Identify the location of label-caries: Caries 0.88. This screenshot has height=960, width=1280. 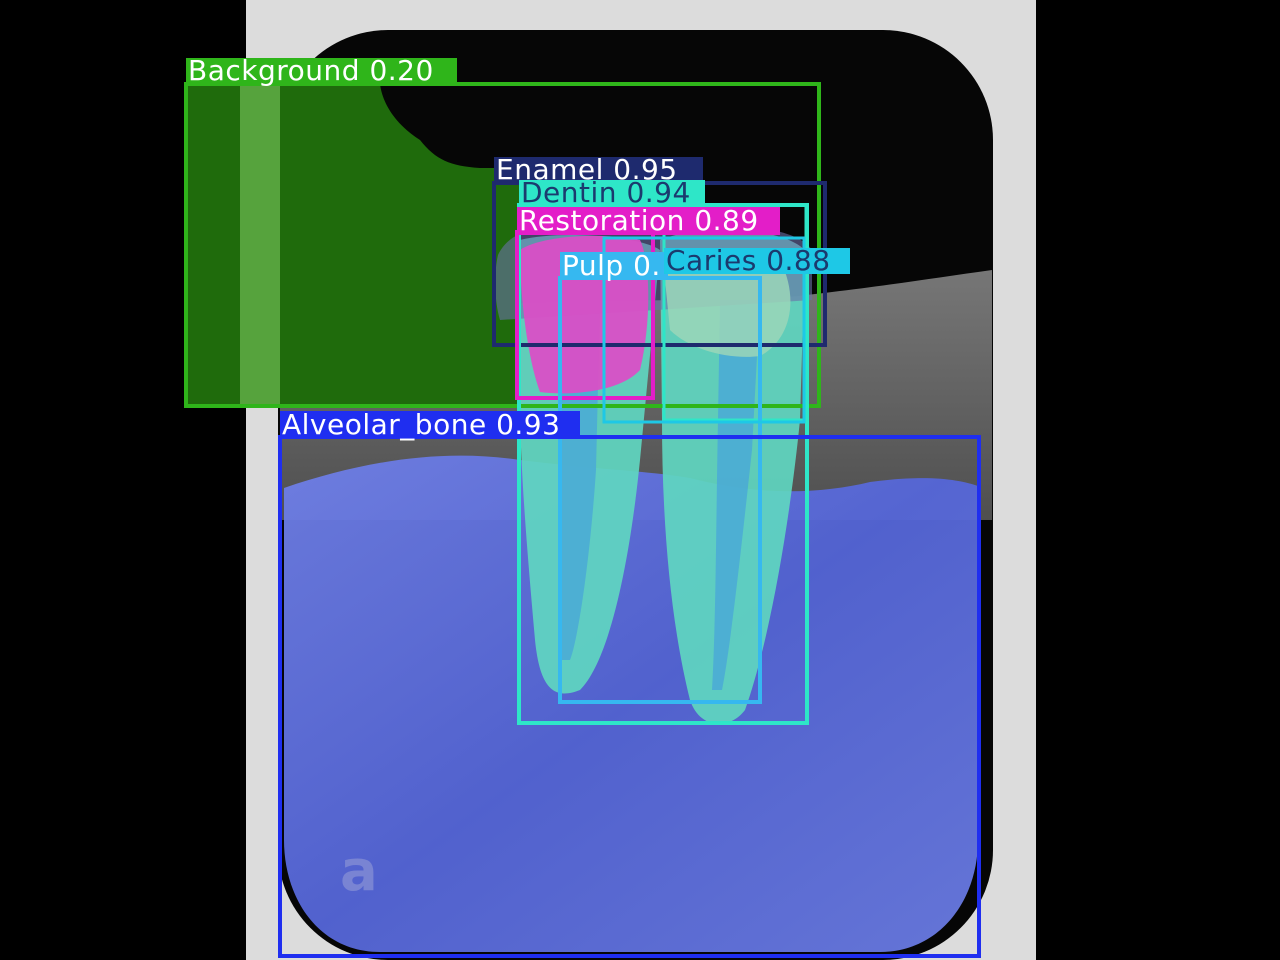
(748, 260).